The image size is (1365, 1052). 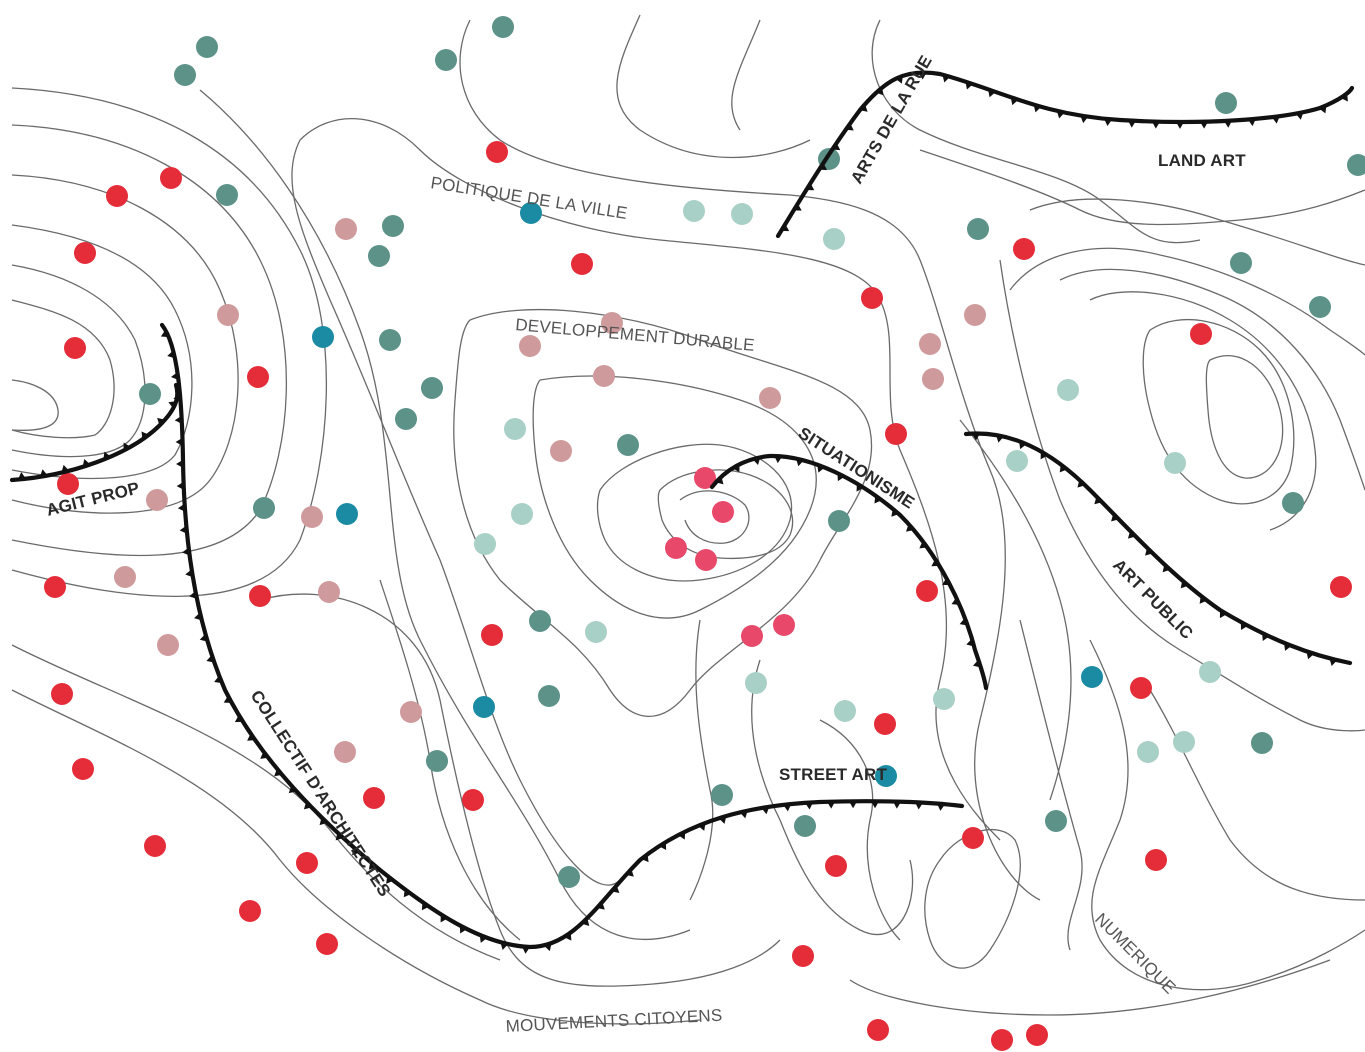 I want to click on label-mouvements-citoyens: MOUVEMENTS CITOYENS, so click(x=614, y=1021).